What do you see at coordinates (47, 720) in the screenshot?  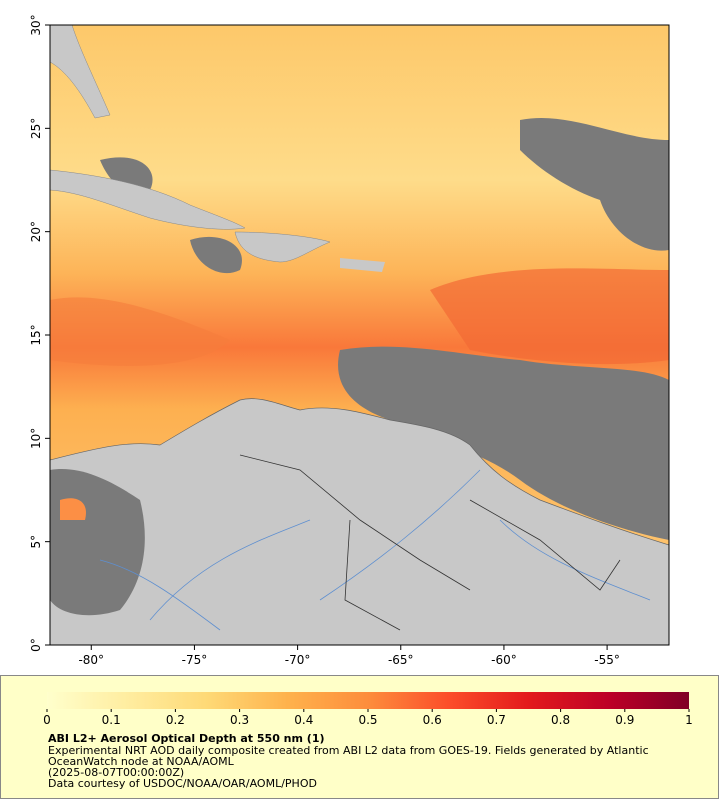 I see `colorbar-tick-label: 0` at bounding box center [47, 720].